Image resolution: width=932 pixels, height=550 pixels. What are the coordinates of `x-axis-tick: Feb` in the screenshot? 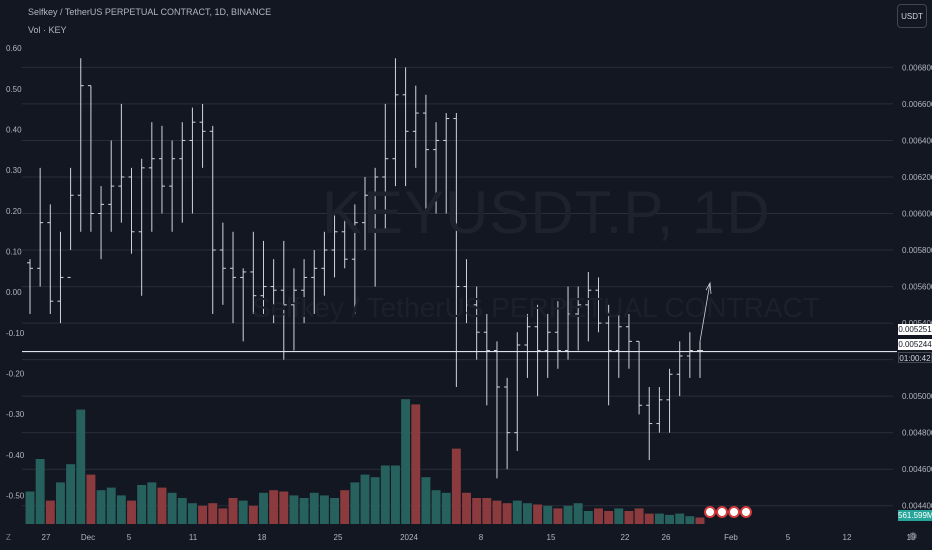 It's located at (731, 537).